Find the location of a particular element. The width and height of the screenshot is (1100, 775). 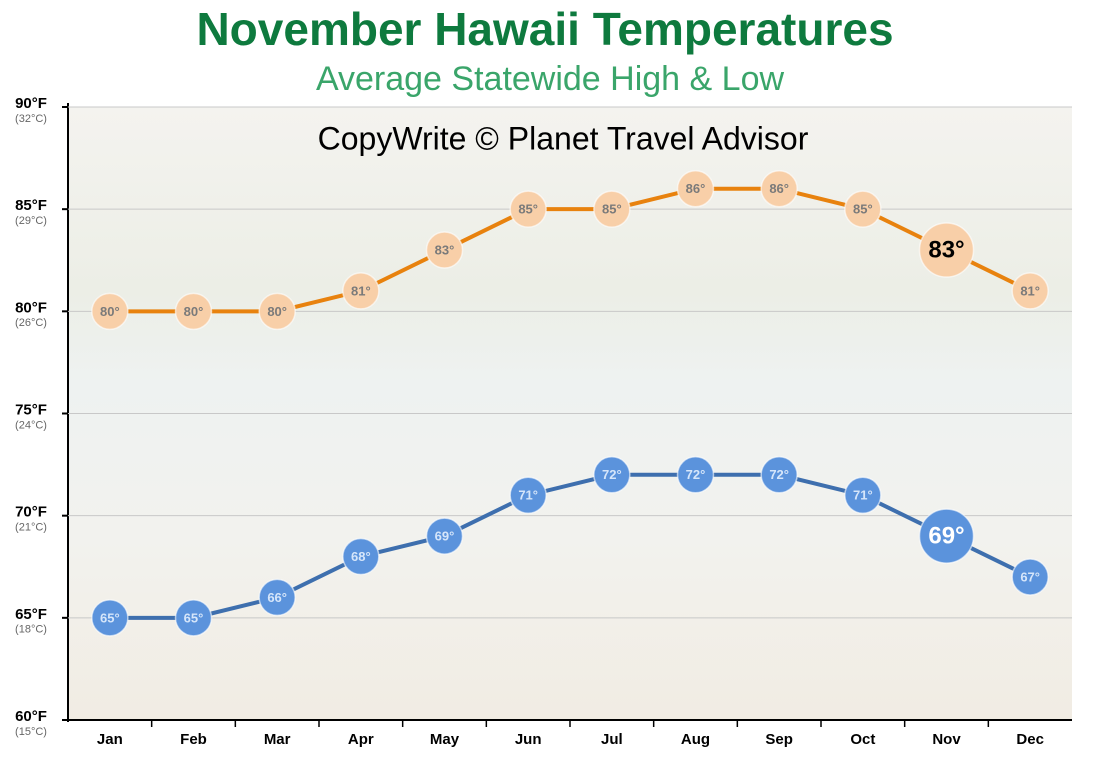

data-label: 68° is located at coordinates (361, 556).